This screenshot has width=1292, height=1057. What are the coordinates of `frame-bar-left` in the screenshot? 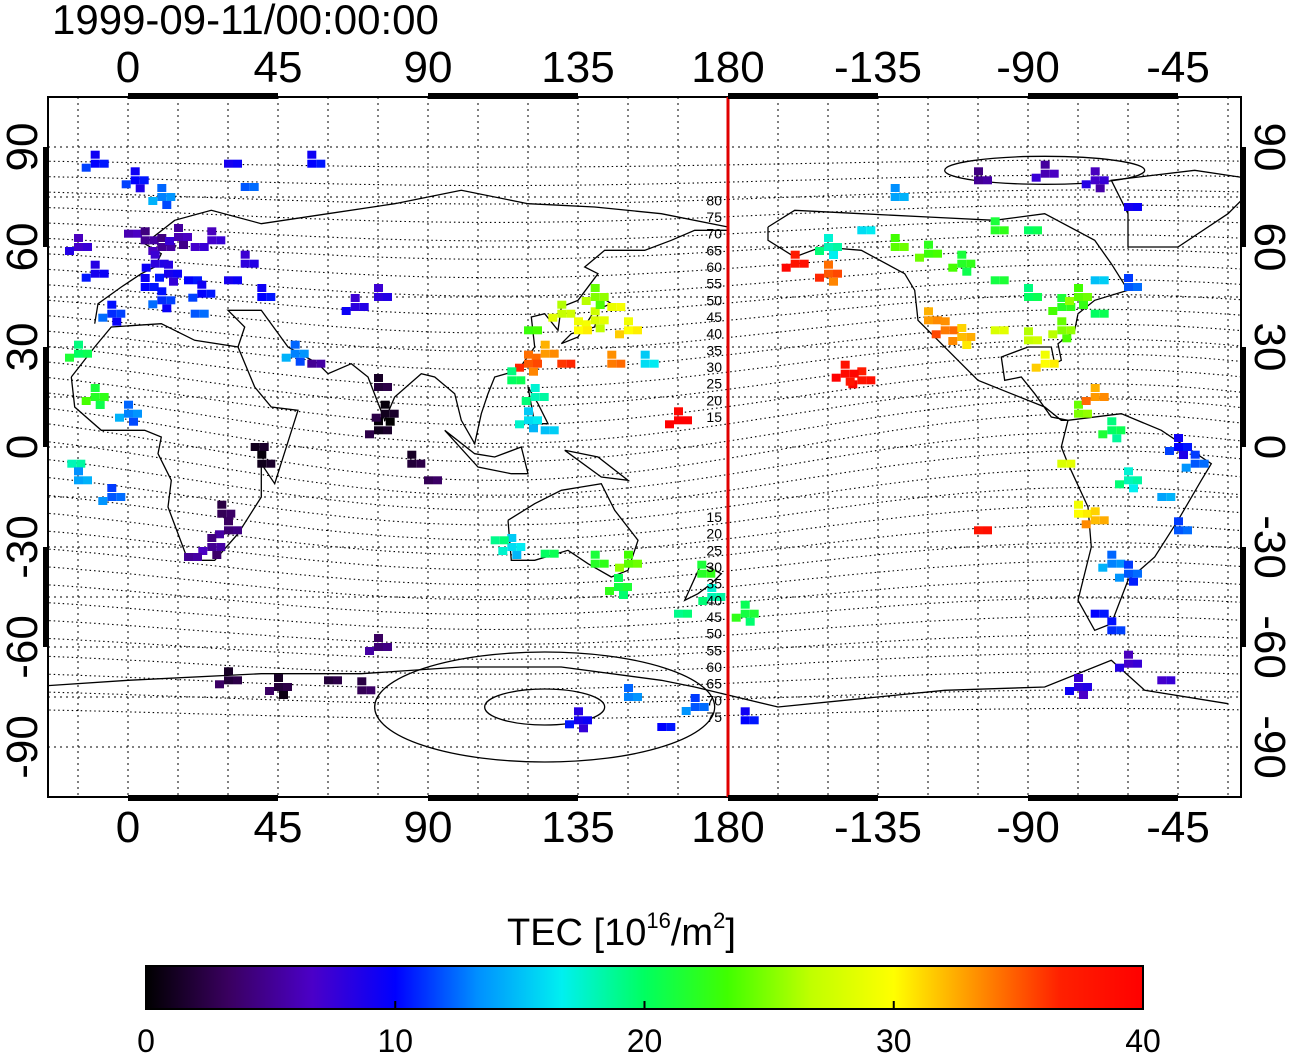 It's located at (46, 597).